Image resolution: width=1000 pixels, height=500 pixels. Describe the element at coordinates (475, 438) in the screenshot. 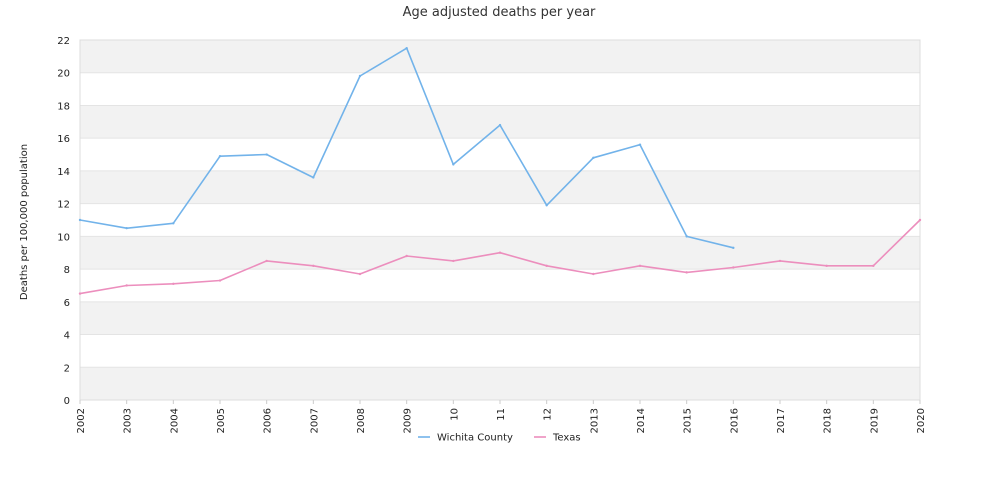

I see `legend-label: Wichita County` at that location.